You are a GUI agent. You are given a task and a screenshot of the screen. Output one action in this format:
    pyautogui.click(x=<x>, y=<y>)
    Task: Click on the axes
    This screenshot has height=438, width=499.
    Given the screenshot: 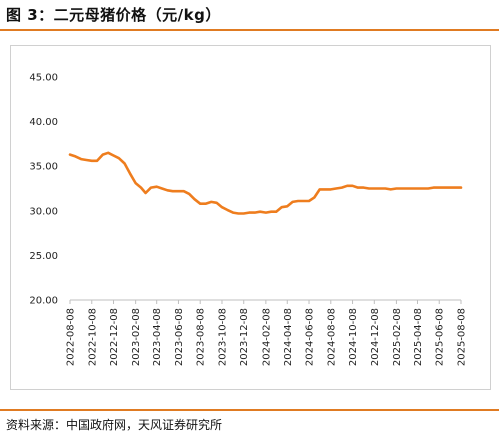 What is the action you would take?
    pyautogui.click(x=265, y=301)
    